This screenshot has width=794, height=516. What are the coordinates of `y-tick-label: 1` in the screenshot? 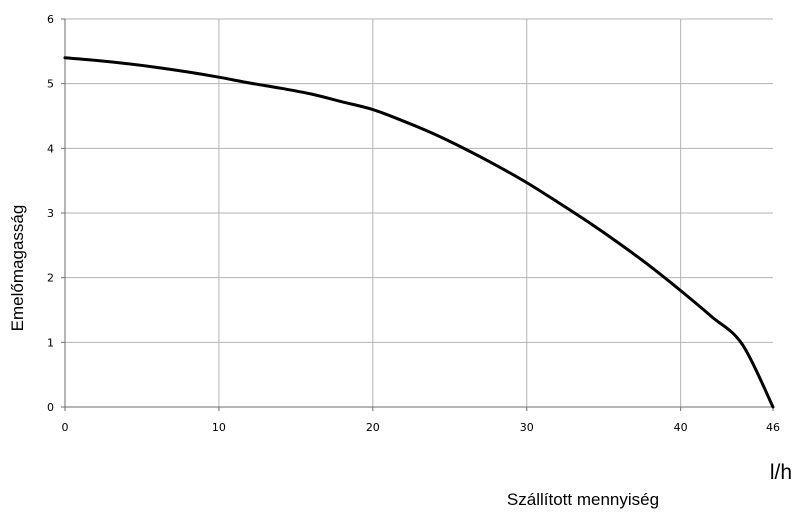 It's located at (50, 342).